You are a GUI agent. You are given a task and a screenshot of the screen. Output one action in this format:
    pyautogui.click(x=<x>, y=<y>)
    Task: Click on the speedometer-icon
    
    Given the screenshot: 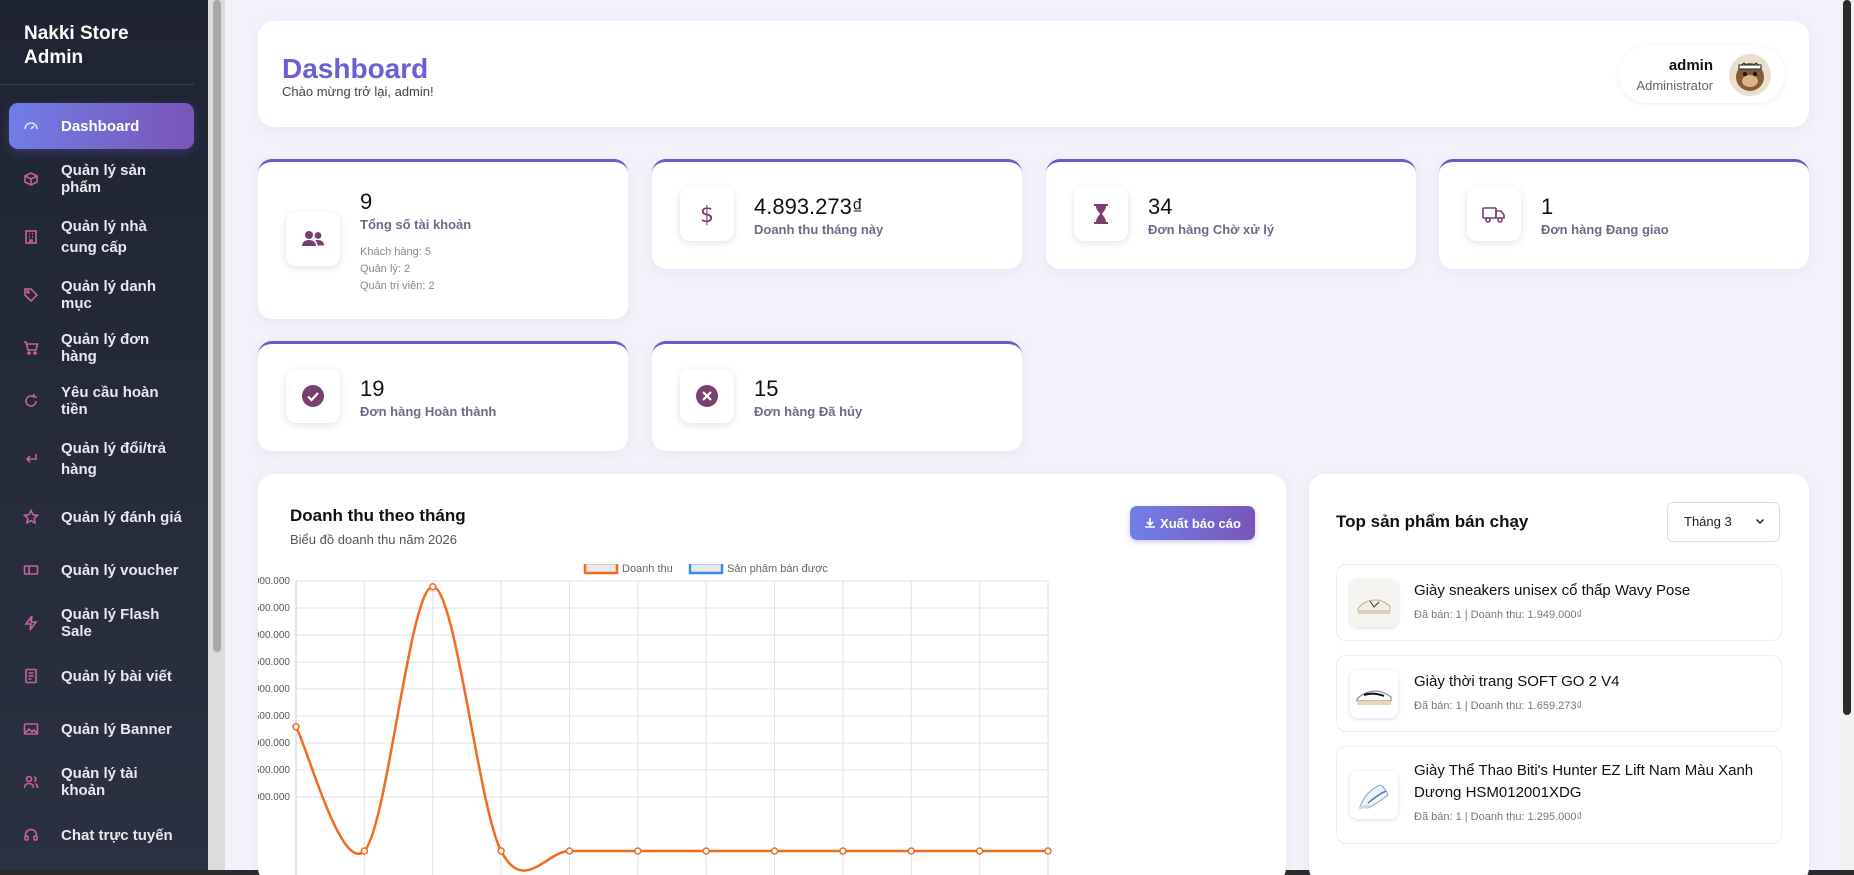 What is the action you would take?
    pyautogui.click(x=31, y=126)
    